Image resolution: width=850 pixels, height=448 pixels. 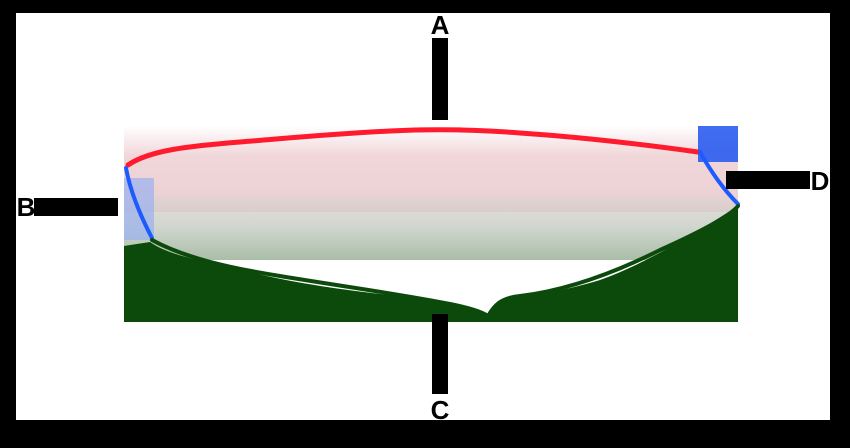 I want to click on mid-band, so click(x=431, y=228).